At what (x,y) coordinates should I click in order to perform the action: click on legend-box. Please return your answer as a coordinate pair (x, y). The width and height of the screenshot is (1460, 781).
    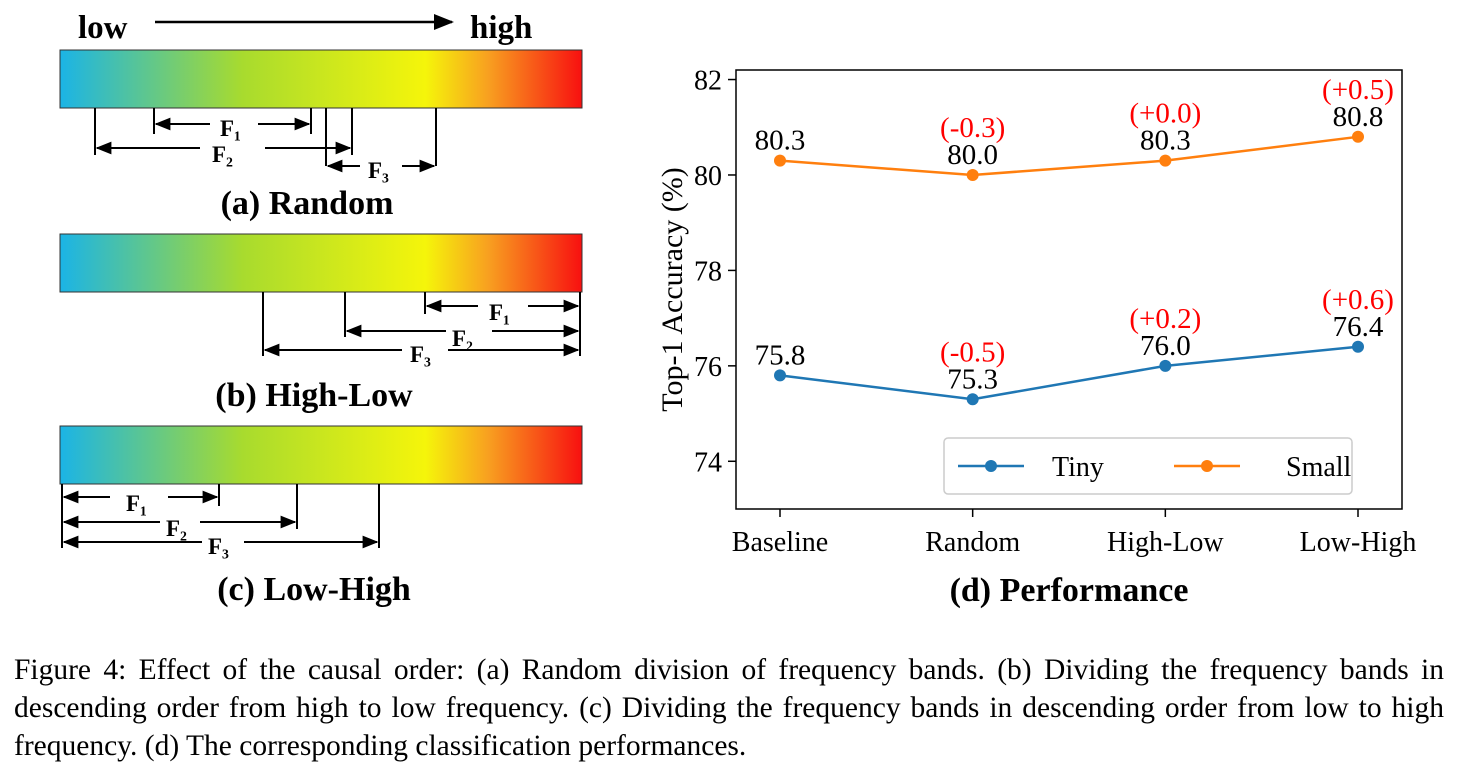
    Looking at the image, I should click on (1148, 466).